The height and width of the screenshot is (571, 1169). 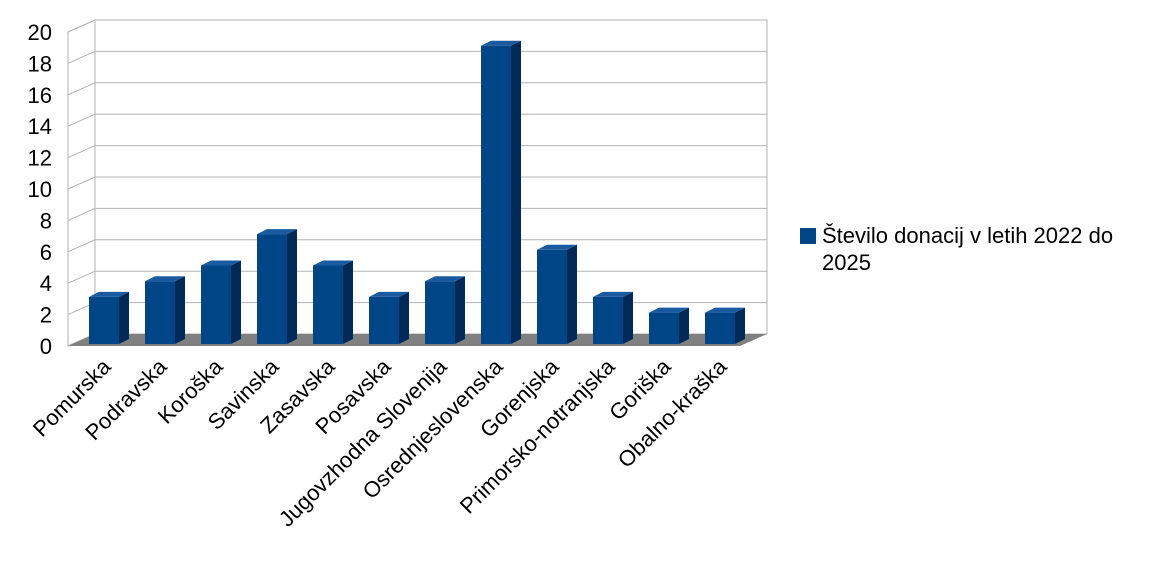 I want to click on y-axis-ticks: 0 2 4 6 8 10 12 14 16 18 20, so click(x=40, y=189).